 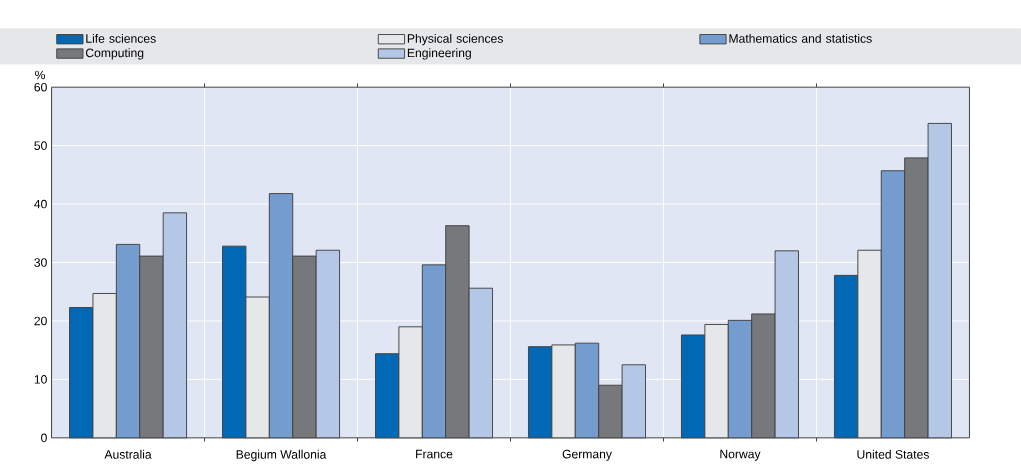 I want to click on x-tick-label: Norway, so click(x=740, y=455).